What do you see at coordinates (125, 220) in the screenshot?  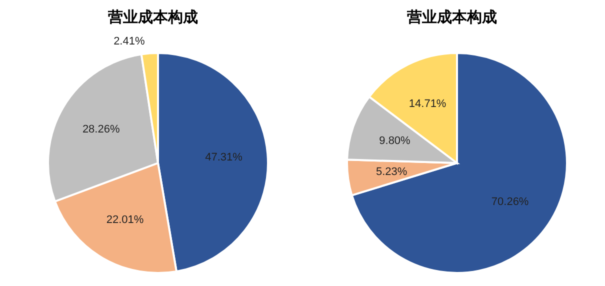 I see `data-label: 22.01%` at bounding box center [125, 220].